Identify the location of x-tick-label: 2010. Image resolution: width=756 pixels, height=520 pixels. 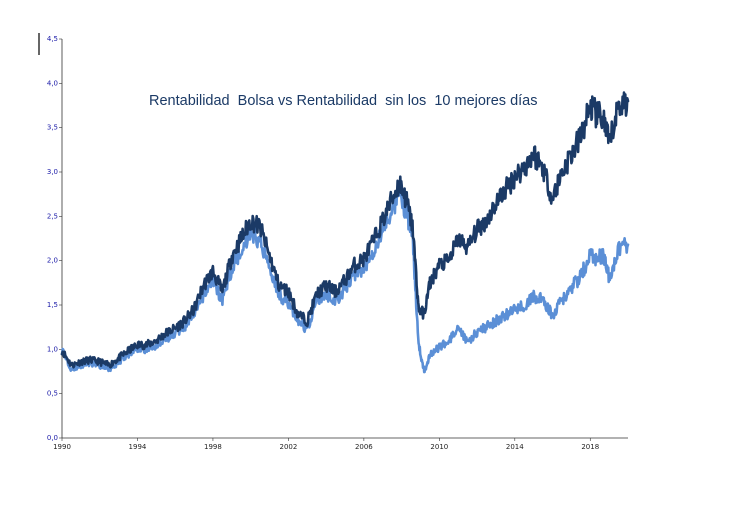
(439, 447).